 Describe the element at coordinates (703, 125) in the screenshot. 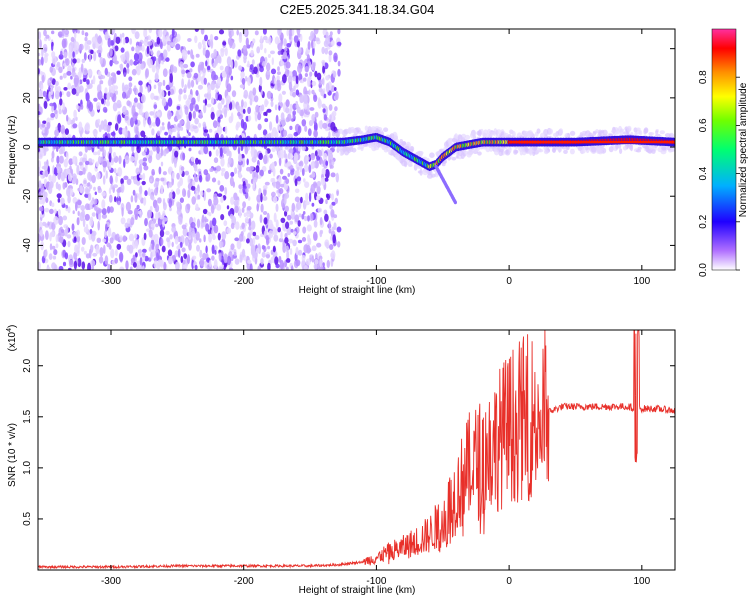

I see `colorbar-tick-label: 0.6` at that location.